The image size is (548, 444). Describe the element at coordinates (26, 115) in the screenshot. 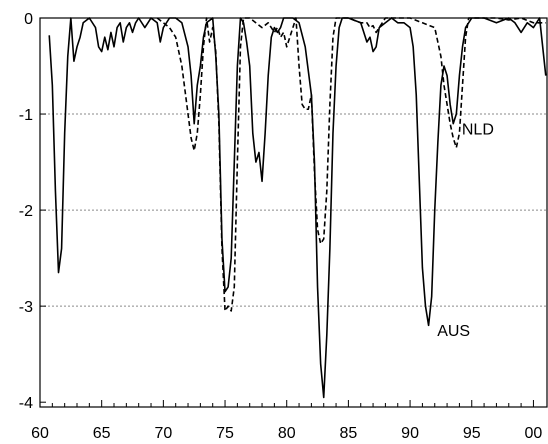

I see `y-tick-label: -1` at that location.